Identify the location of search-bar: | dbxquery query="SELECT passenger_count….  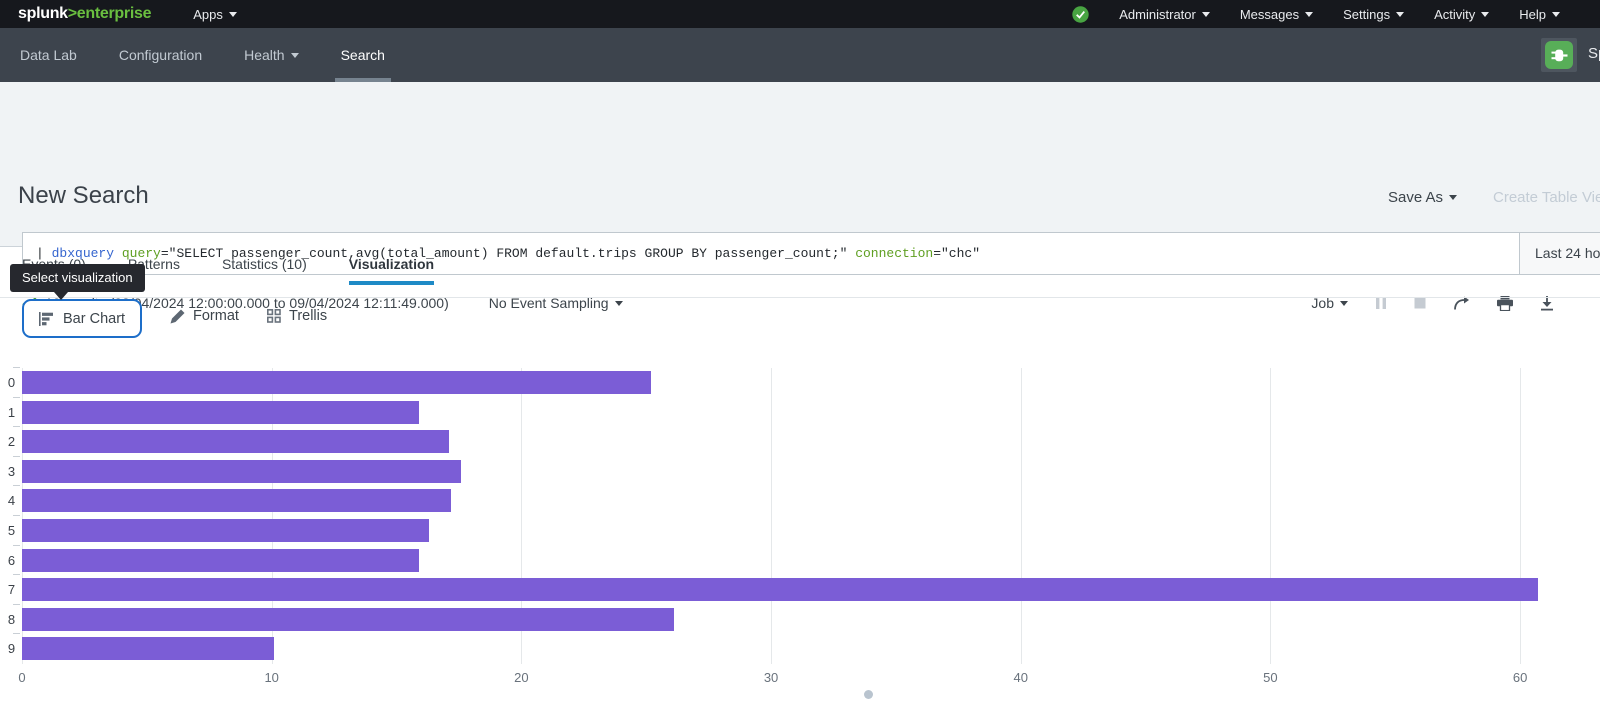
(811, 253).